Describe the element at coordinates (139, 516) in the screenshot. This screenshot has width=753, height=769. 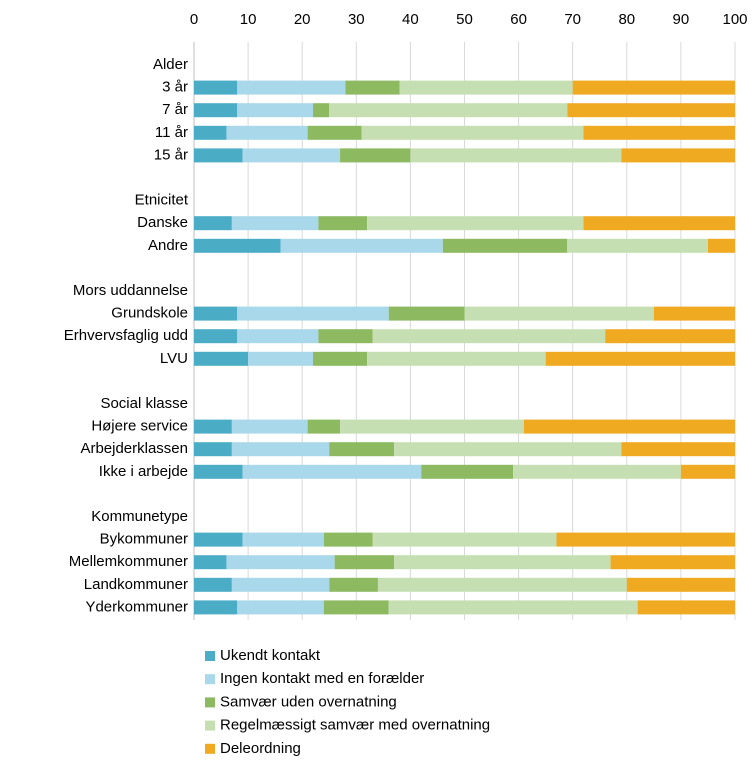
I see `y-tick-label: Kommunetype` at that location.